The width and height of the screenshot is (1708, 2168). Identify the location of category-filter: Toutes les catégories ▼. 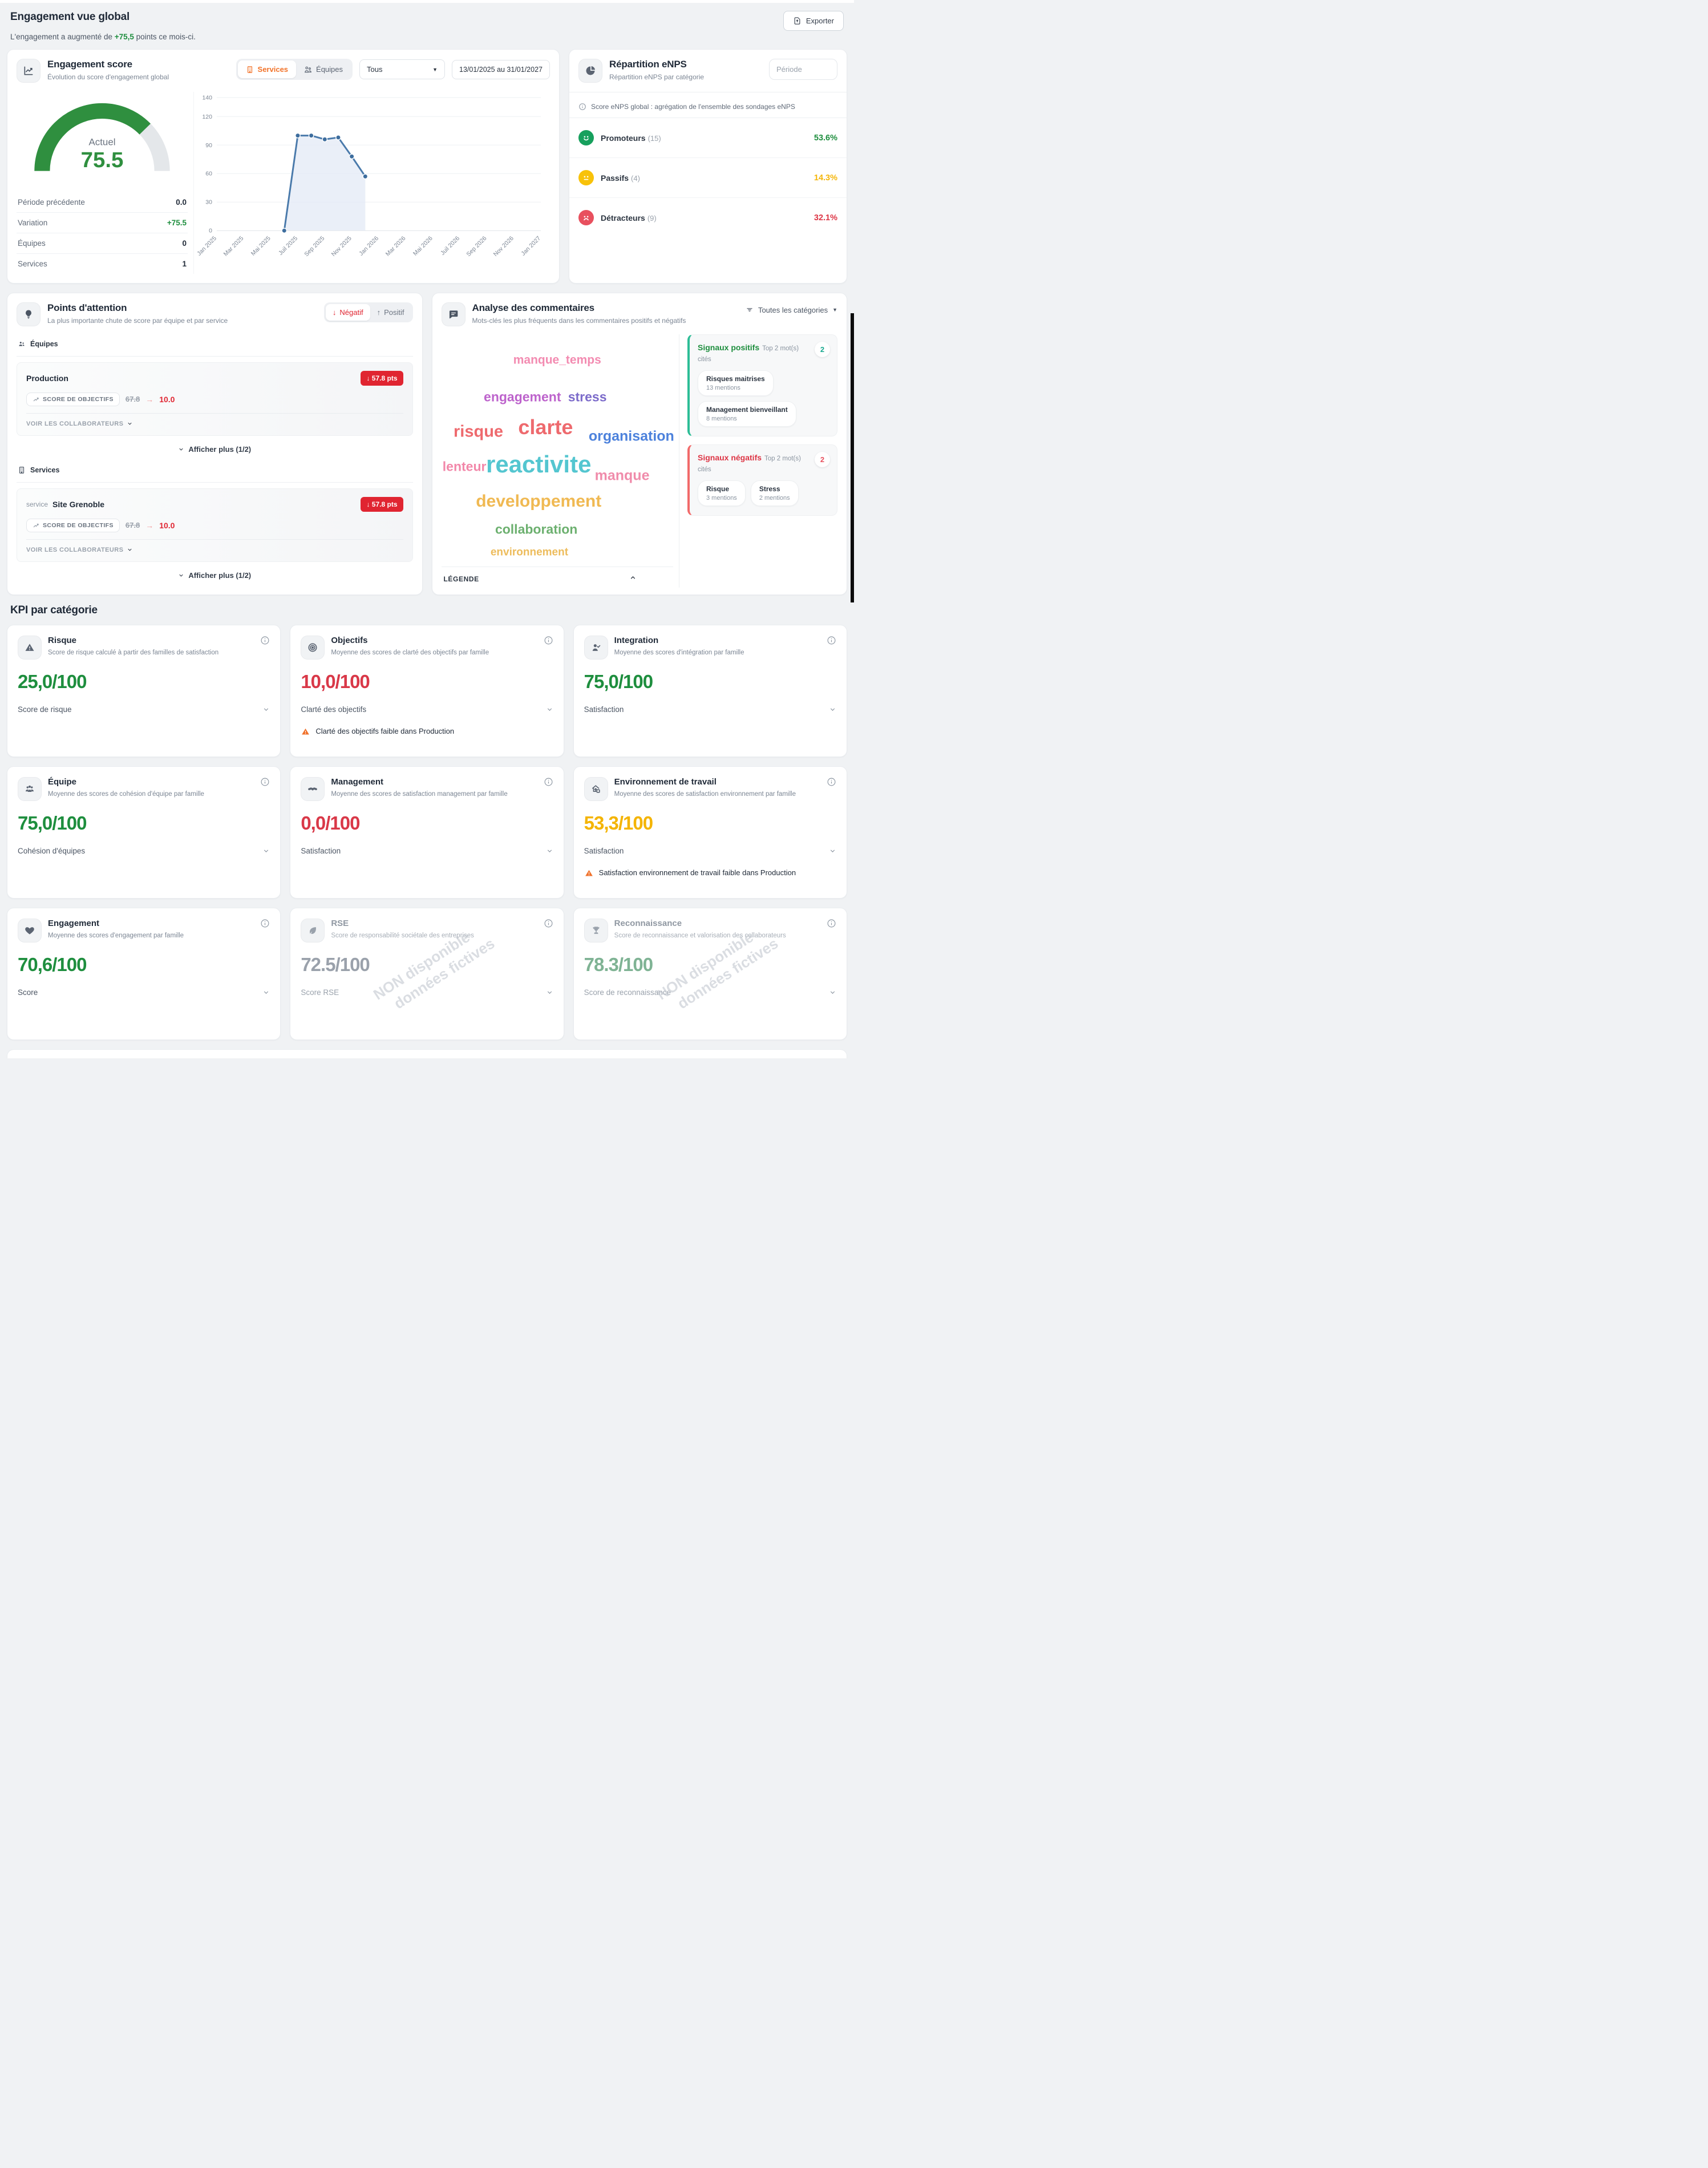
(791, 308).